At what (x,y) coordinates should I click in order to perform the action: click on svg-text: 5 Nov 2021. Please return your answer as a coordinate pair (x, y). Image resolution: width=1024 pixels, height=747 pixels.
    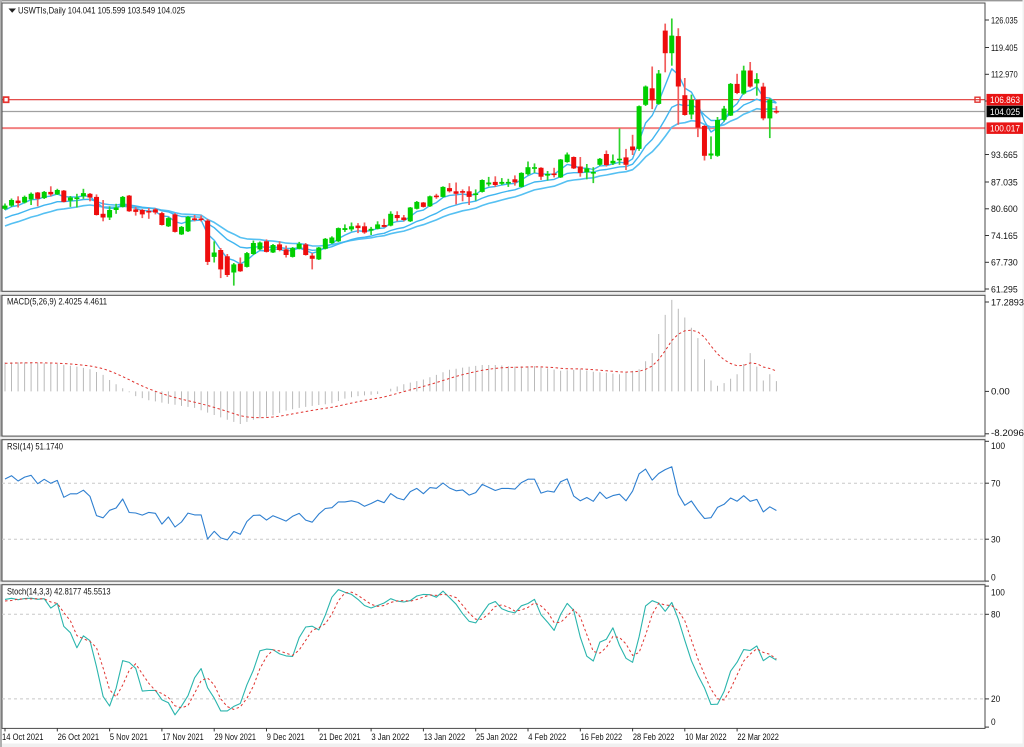
    Looking at the image, I should click on (129, 737).